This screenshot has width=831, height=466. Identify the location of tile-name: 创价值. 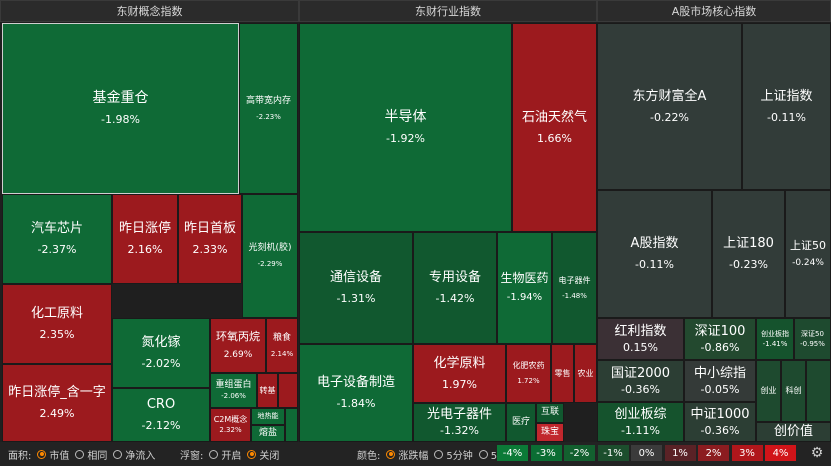
(793, 431).